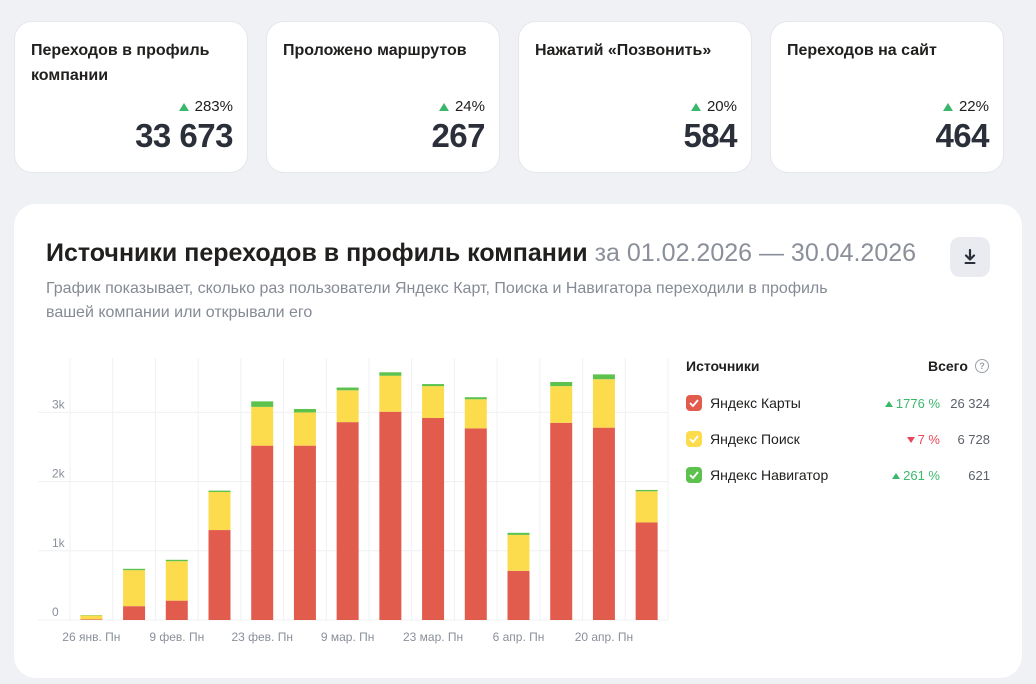 The width and height of the screenshot is (1036, 684). I want to click on kpi-change-value: 283%, so click(213, 106).